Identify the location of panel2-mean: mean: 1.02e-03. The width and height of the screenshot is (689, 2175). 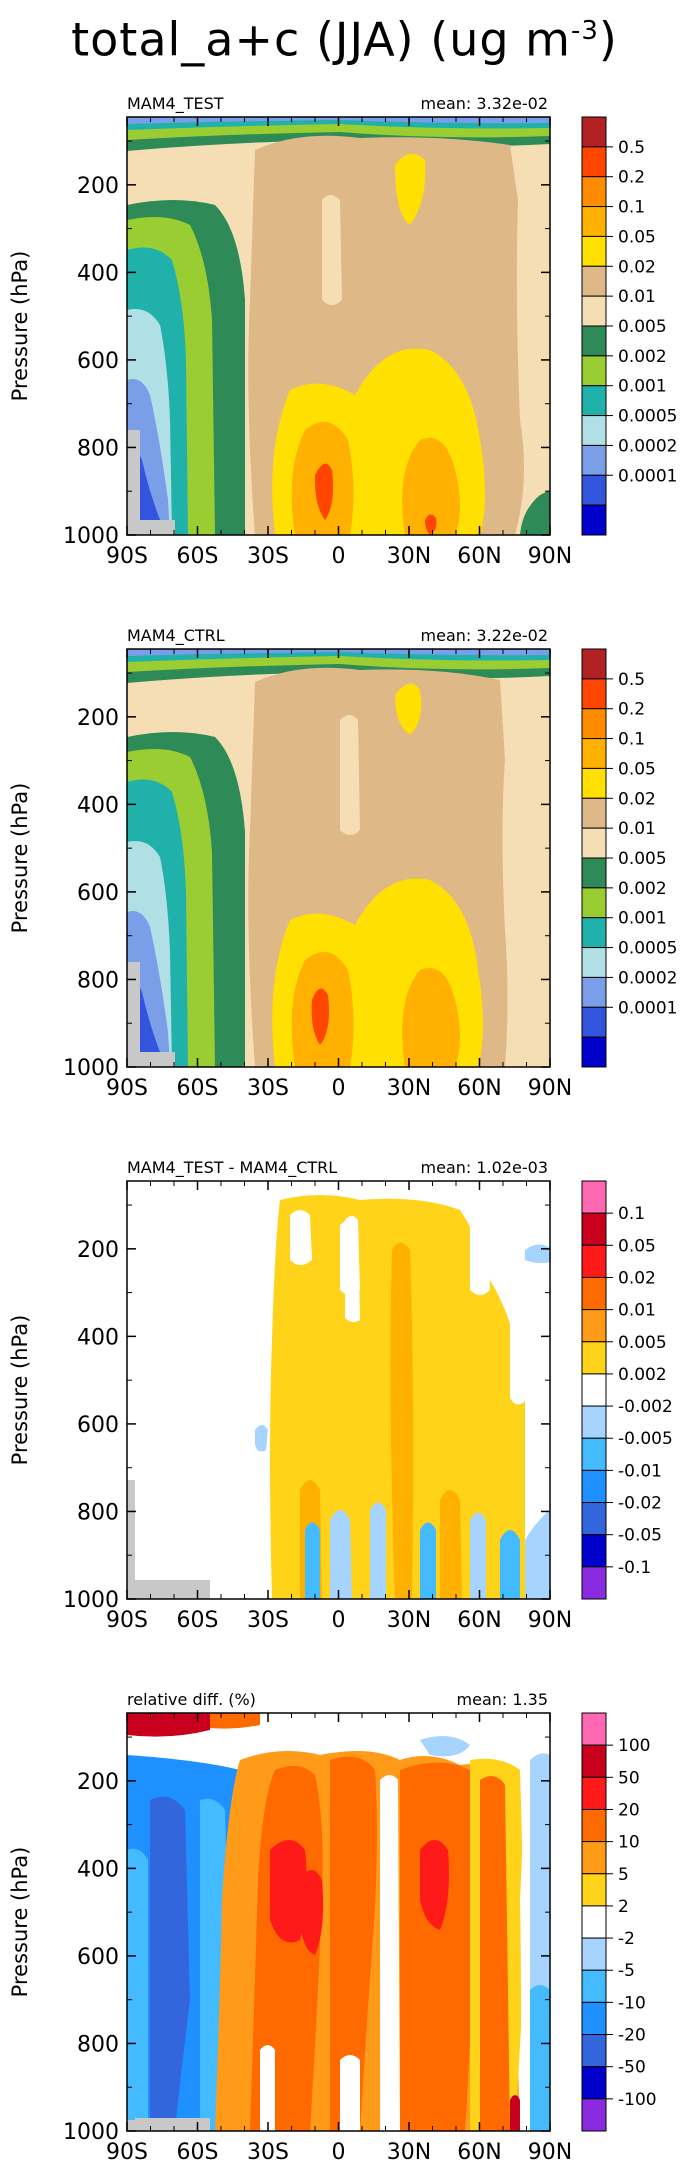
(484, 1167).